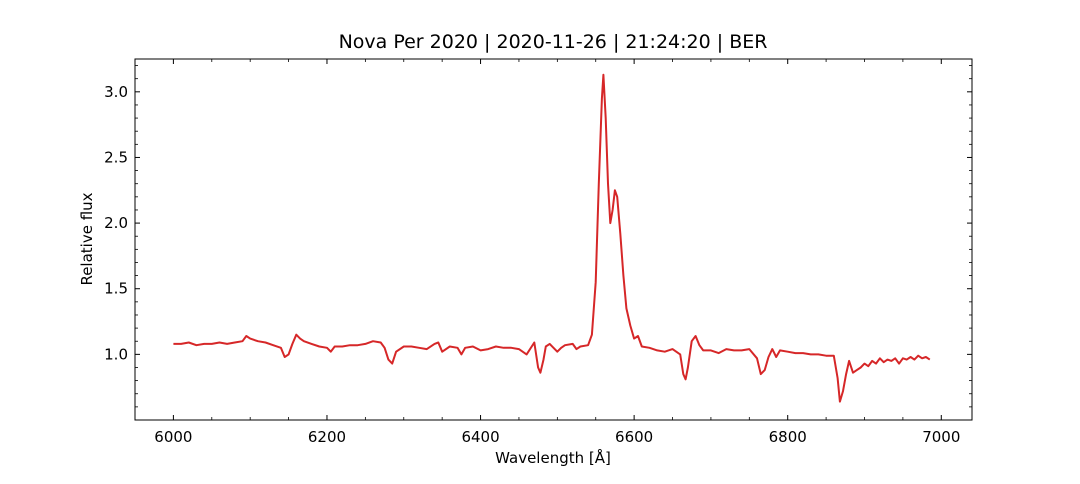  What do you see at coordinates (327, 437) in the screenshot?
I see `x-tick-label: 6200` at bounding box center [327, 437].